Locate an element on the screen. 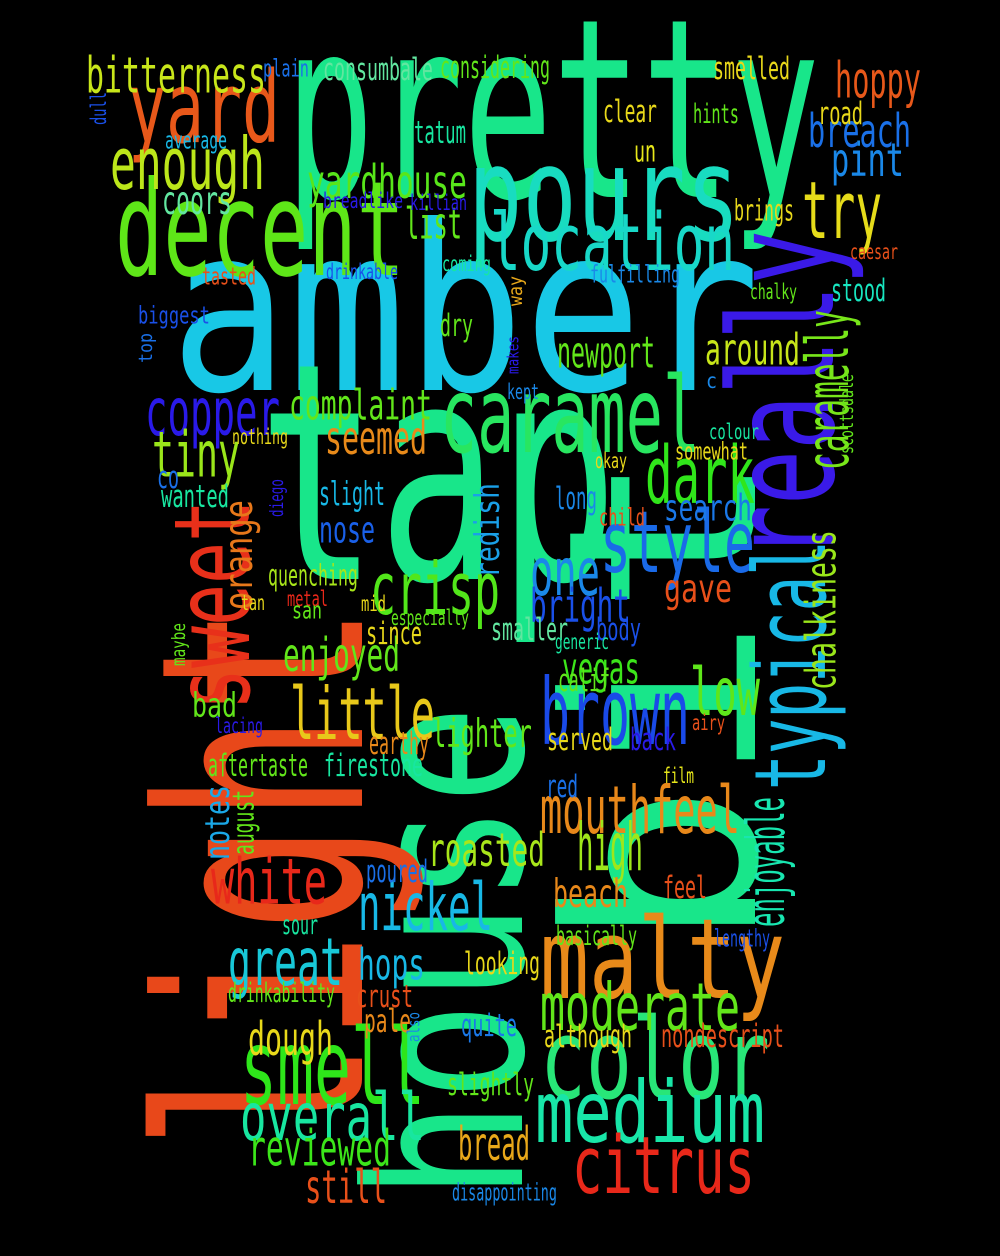  word-smell: smell is located at coordinates (332, 1069).